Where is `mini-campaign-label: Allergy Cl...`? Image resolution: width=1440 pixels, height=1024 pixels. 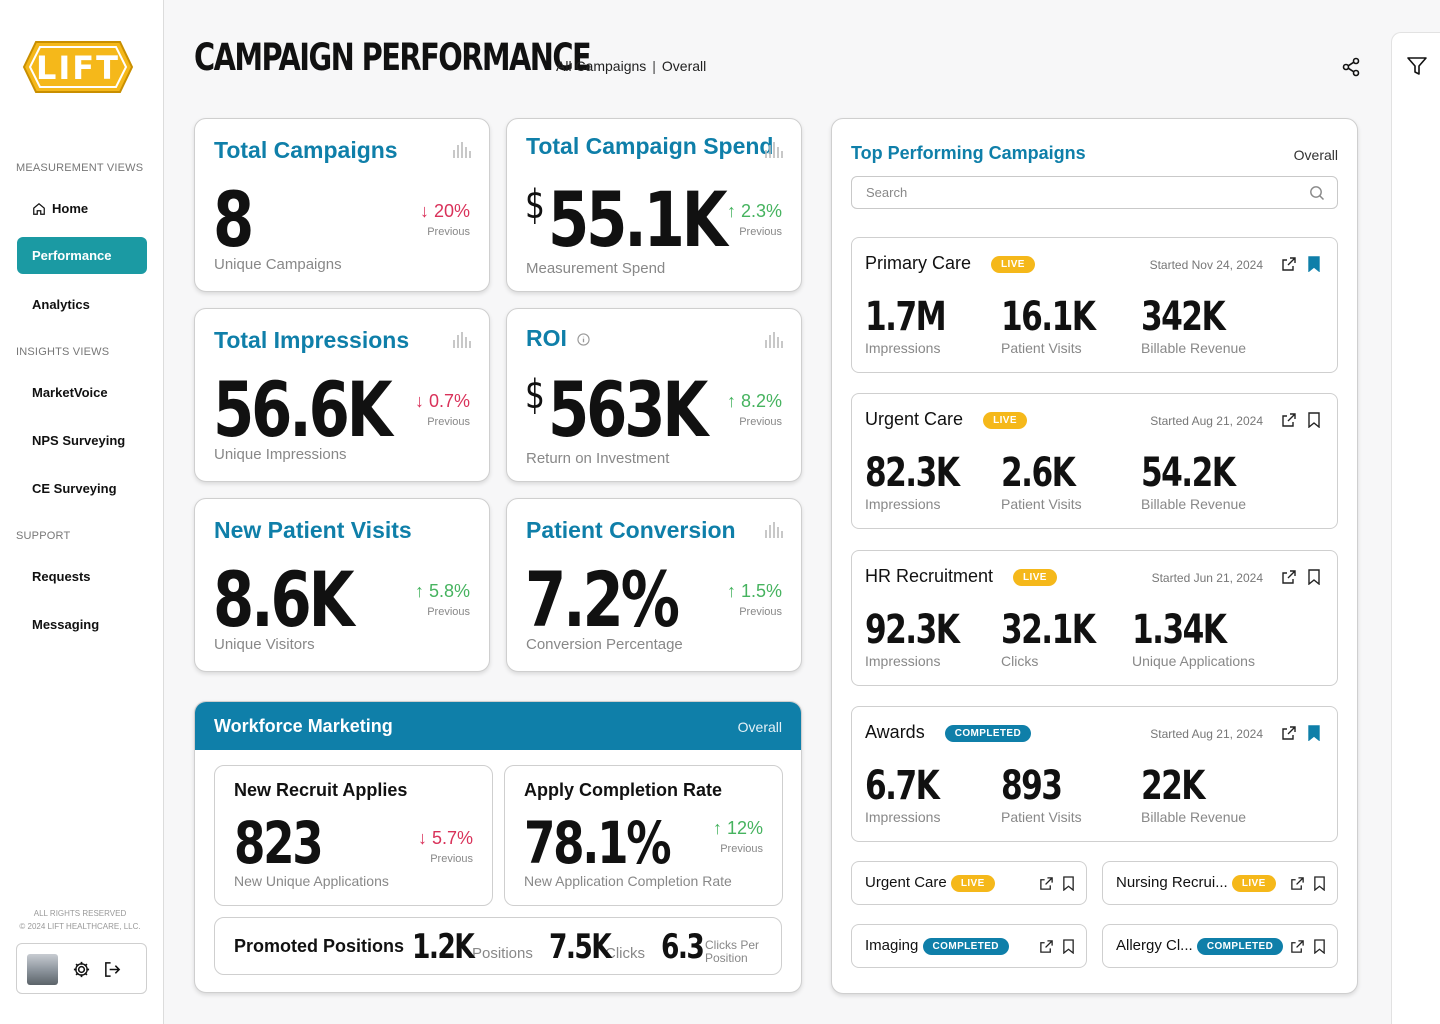
mini-campaign-label: Allergy Cl... is located at coordinates (1154, 945).